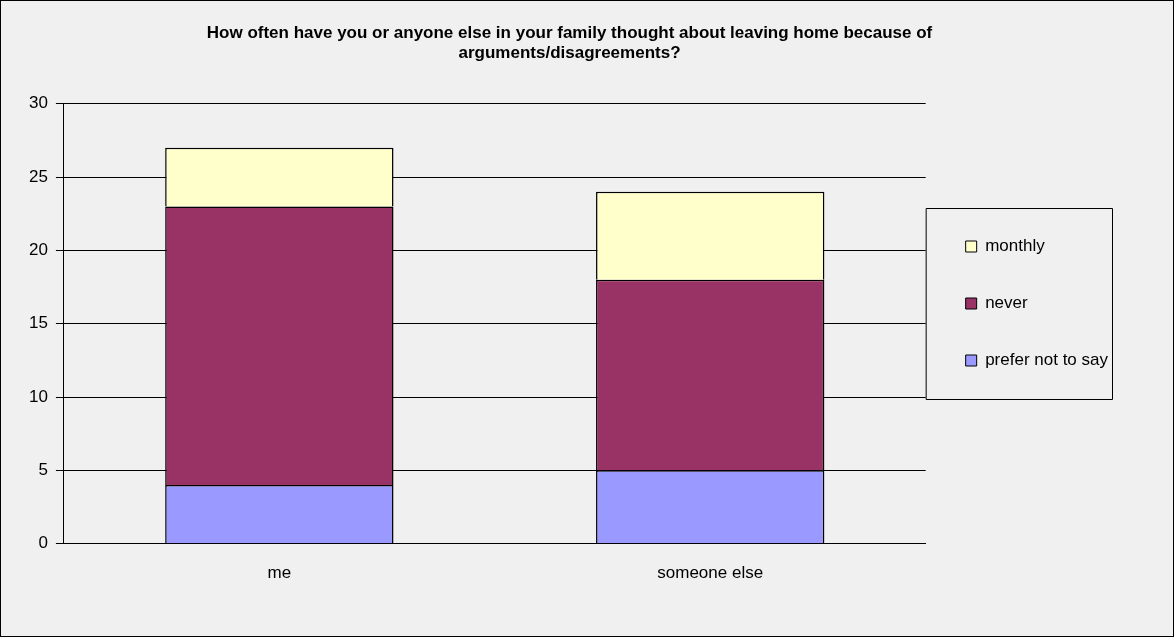  What do you see at coordinates (1015, 246) in the screenshot?
I see `legend-label: monthly` at bounding box center [1015, 246].